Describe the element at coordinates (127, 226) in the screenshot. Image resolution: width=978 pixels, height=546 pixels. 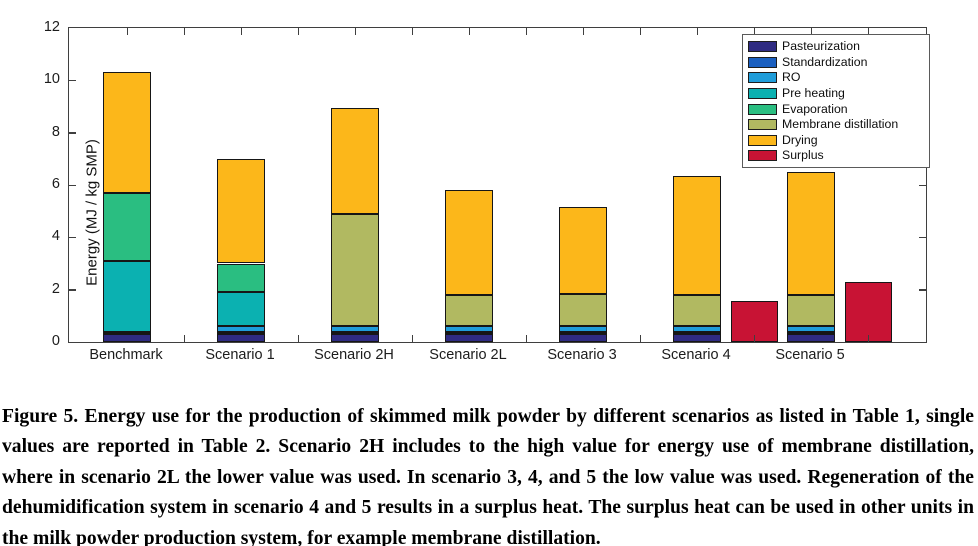
I see `bar-segment-evaporation` at that location.